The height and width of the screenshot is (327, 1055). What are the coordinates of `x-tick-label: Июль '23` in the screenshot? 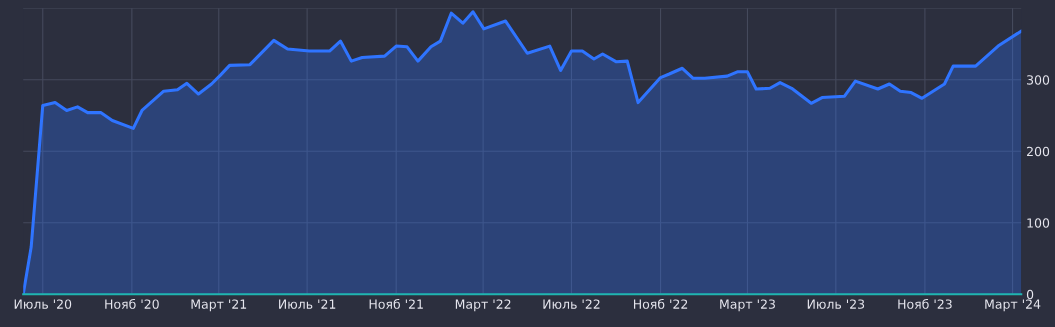 It's located at (836, 304).